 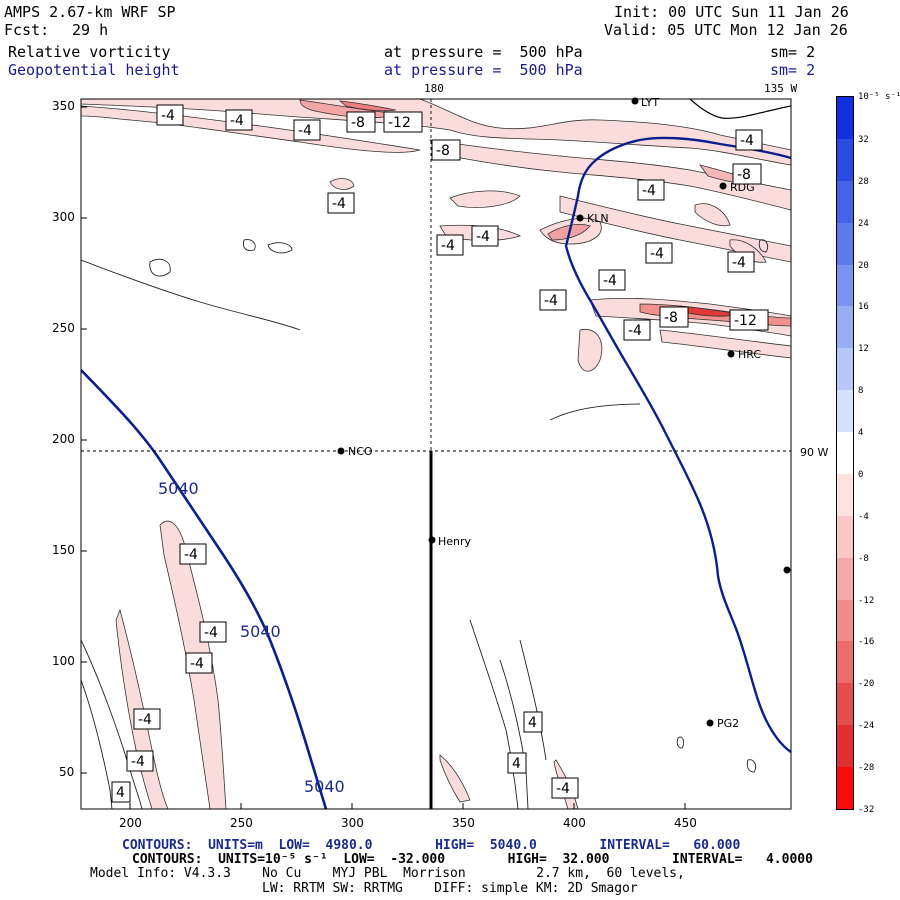 What do you see at coordinates (749, 354) in the screenshot?
I see `station-hrc: HRC` at bounding box center [749, 354].